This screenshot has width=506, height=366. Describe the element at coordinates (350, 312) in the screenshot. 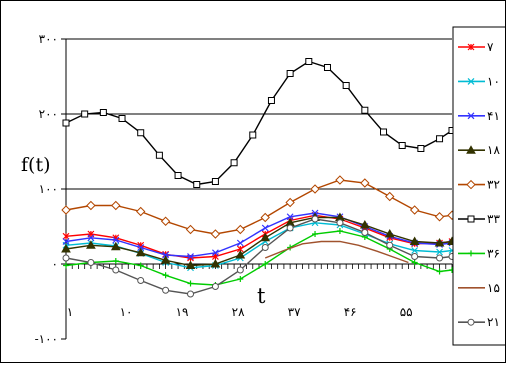

I see `x-tick-label: ۴۶` at that location.